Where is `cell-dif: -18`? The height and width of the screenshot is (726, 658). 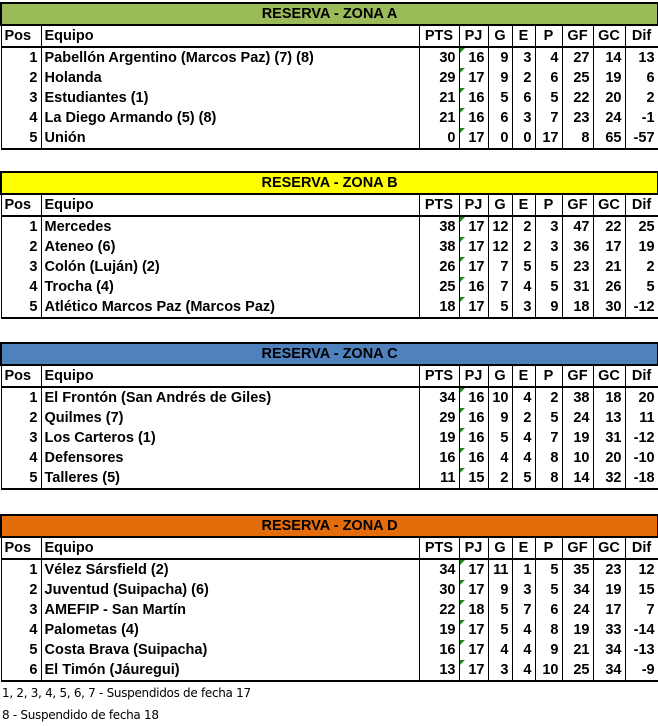
cell-dif: -18 is located at coordinates (641, 479).